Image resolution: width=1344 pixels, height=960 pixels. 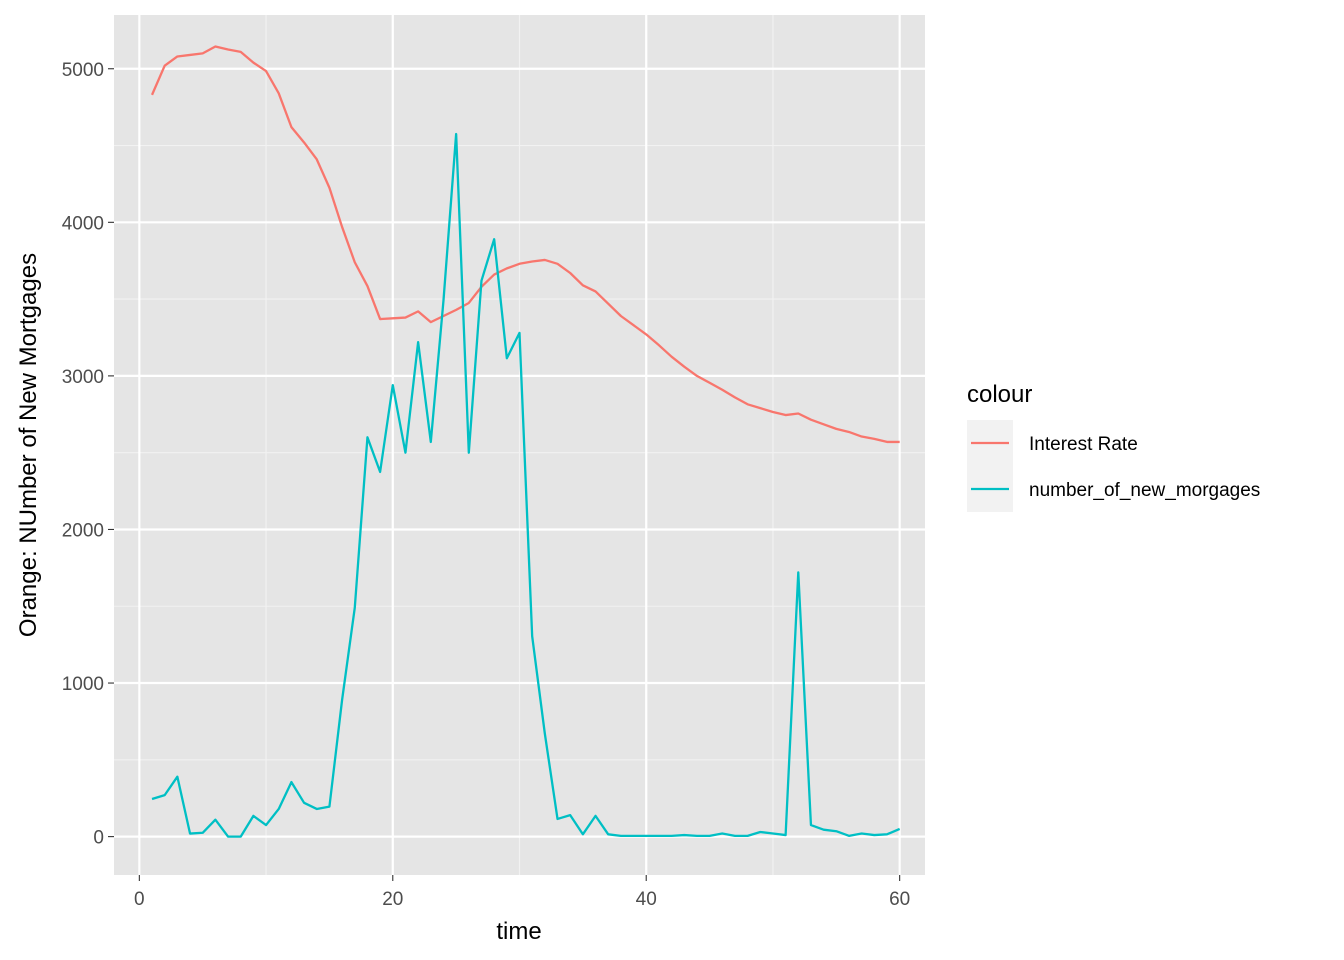 What do you see at coordinates (1144, 490) in the screenshot?
I see `legend-label-number-of-new-morgages: number_of_new_morgages` at bounding box center [1144, 490].